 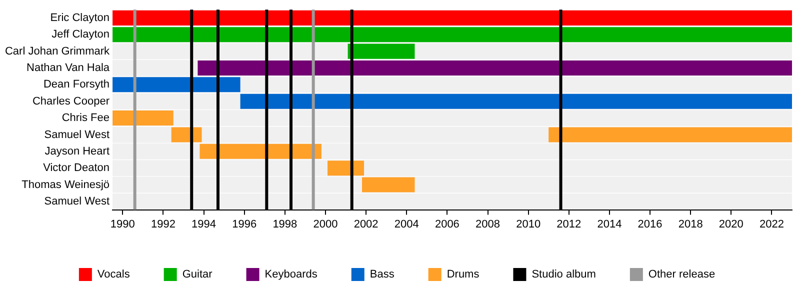 What do you see at coordinates (204, 224) in the screenshot?
I see `x-tick-label: 1994` at bounding box center [204, 224].